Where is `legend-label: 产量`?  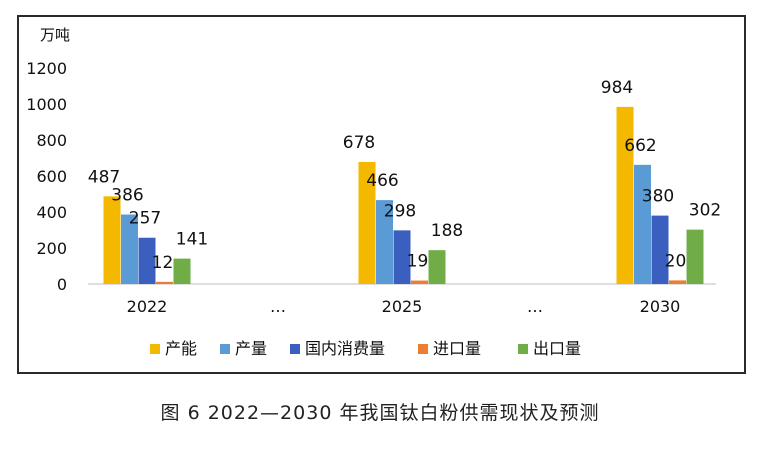
legend-label: 产量 is located at coordinates (251, 348).